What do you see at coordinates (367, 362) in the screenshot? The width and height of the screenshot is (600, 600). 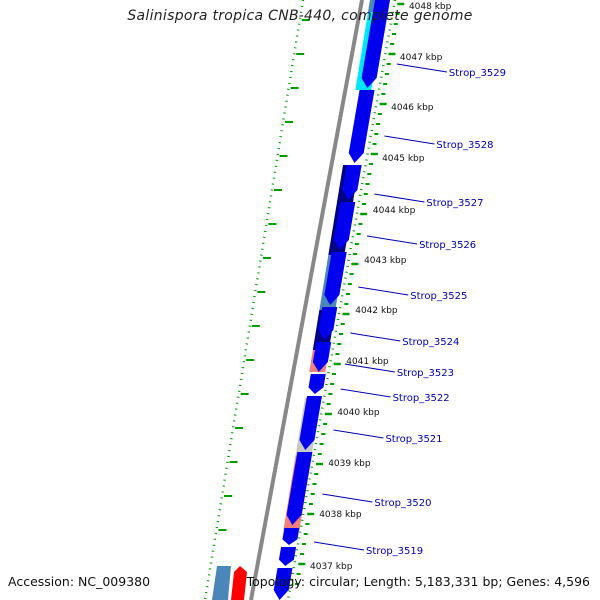 I see `kbp-label: 4041 kbp` at bounding box center [367, 362].